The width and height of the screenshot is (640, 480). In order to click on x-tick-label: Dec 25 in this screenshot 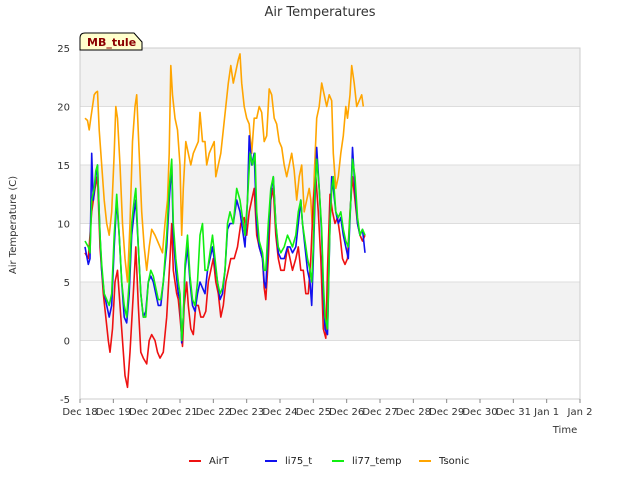, I will do `click(313, 412)`.